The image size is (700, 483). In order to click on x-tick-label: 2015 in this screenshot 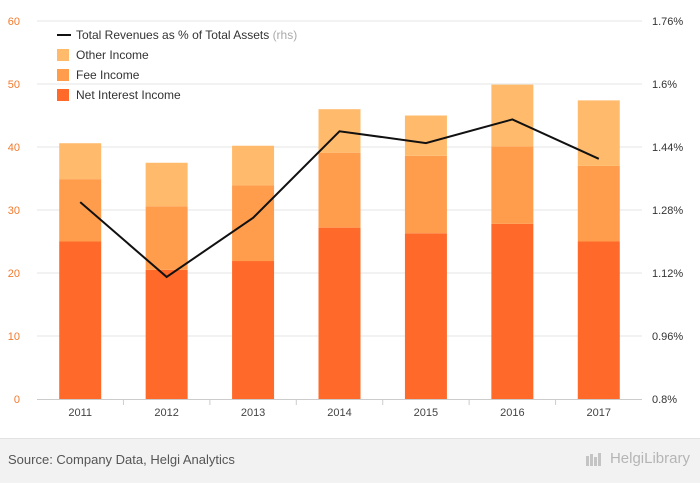, I will do `click(426, 413)`.